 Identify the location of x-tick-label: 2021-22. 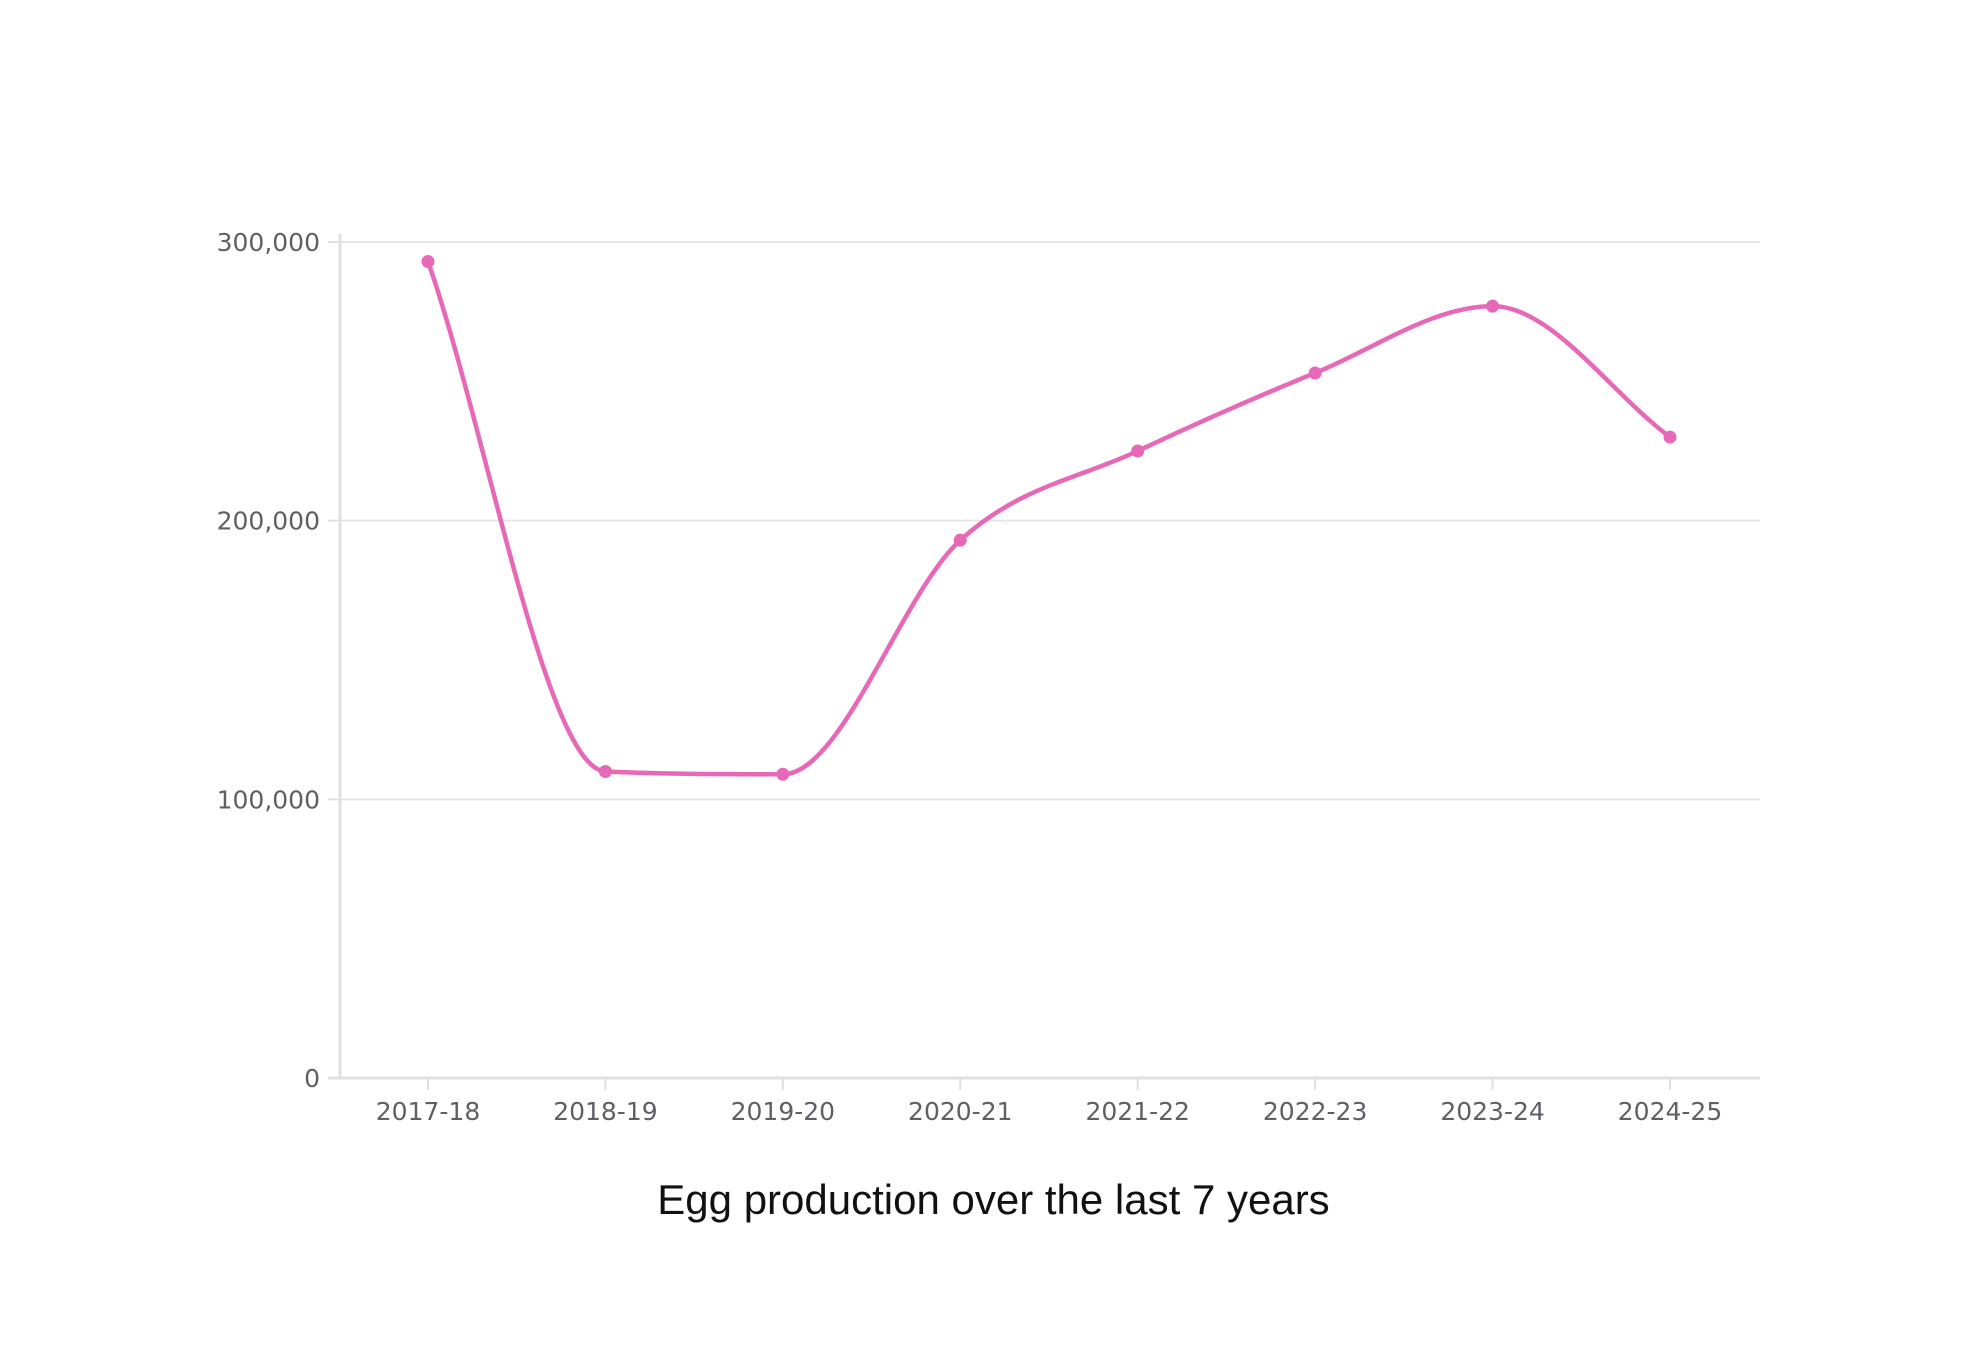
(1137, 1111).